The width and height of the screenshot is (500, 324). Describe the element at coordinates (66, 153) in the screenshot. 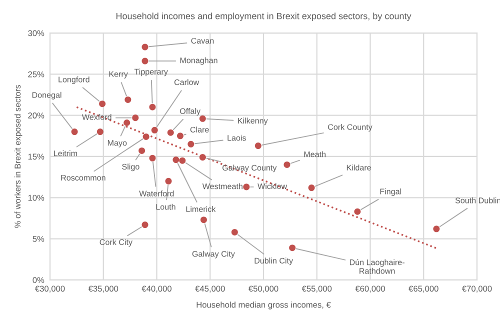

I see `annotation: Leitrim` at that location.